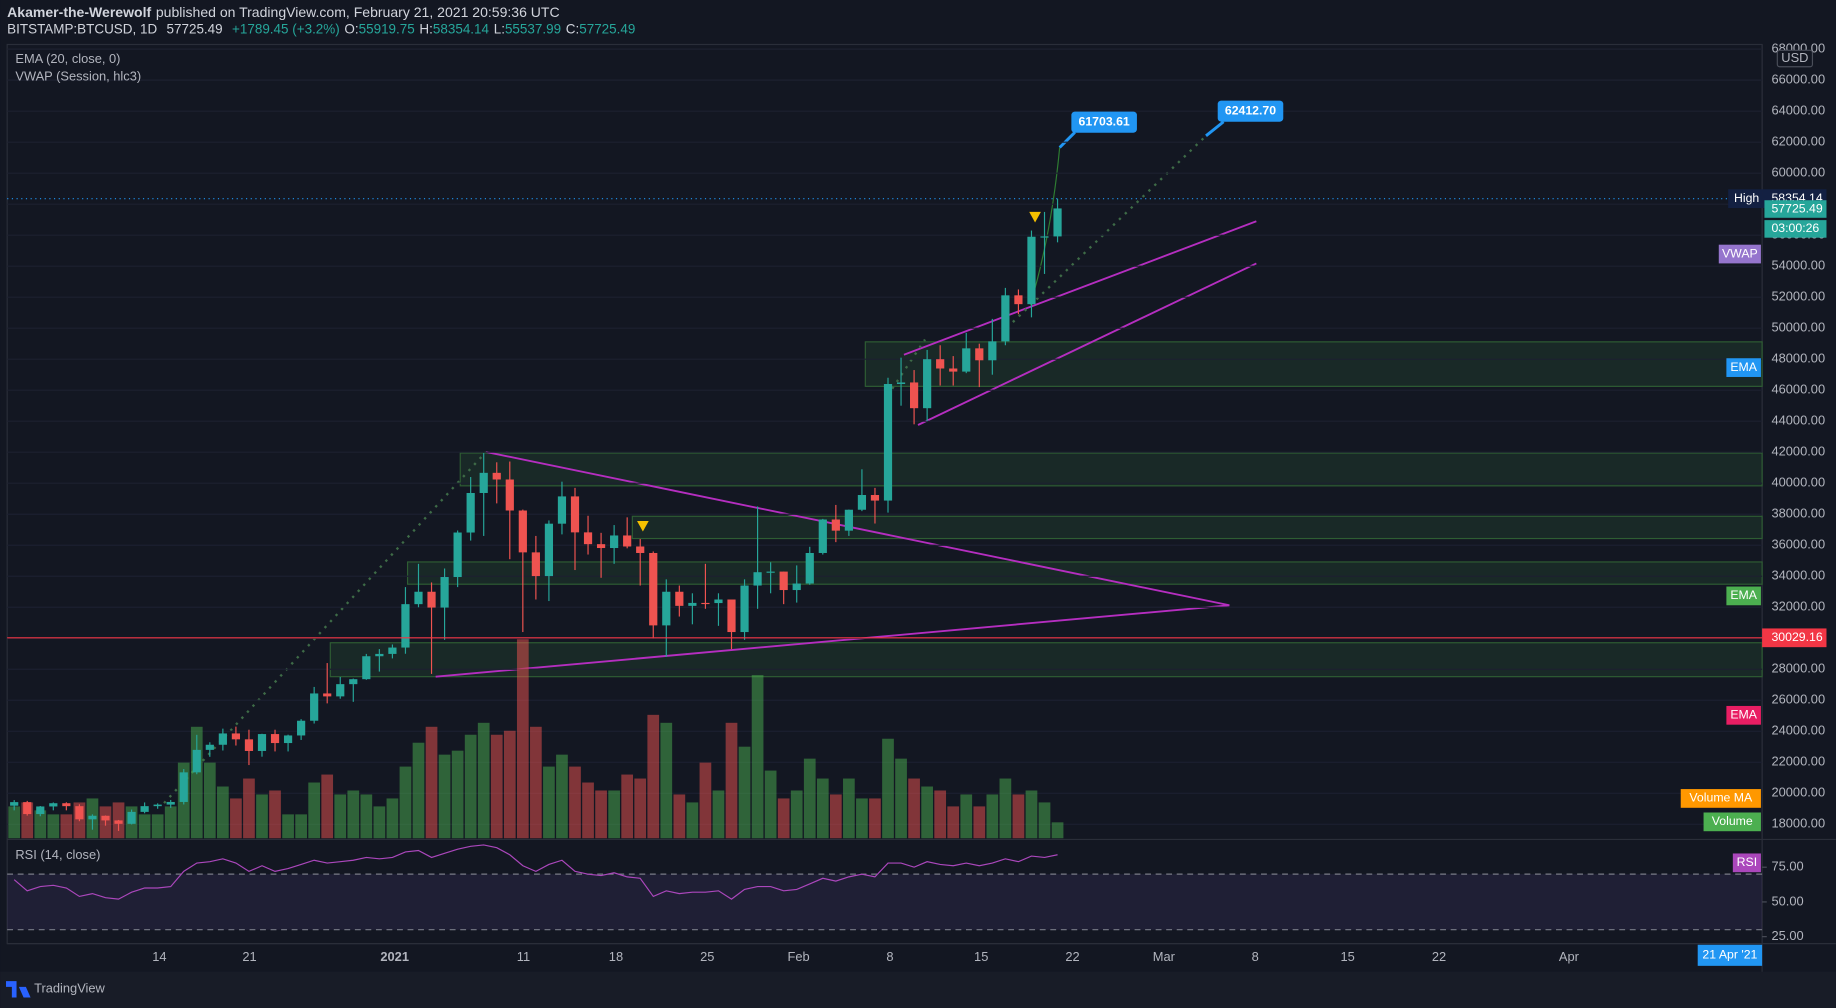 The height and width of the screenshot is (1008, 1836). What do you see at coordinates (523, 956) in the screenshot?
I see `x-tick-label: 11` at bounding box center [523, 956].